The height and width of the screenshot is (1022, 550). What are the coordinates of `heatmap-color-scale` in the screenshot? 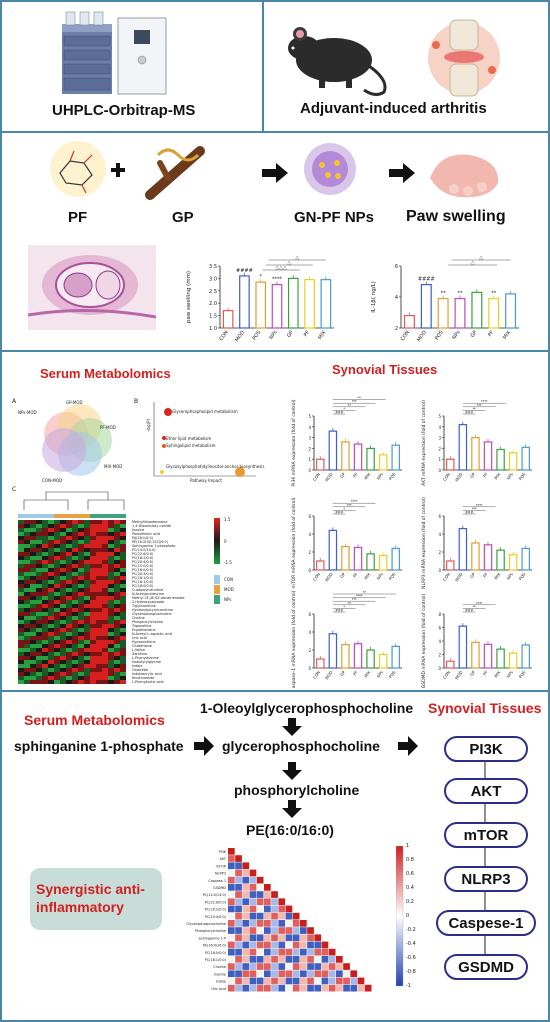 It's located at (217, 541).